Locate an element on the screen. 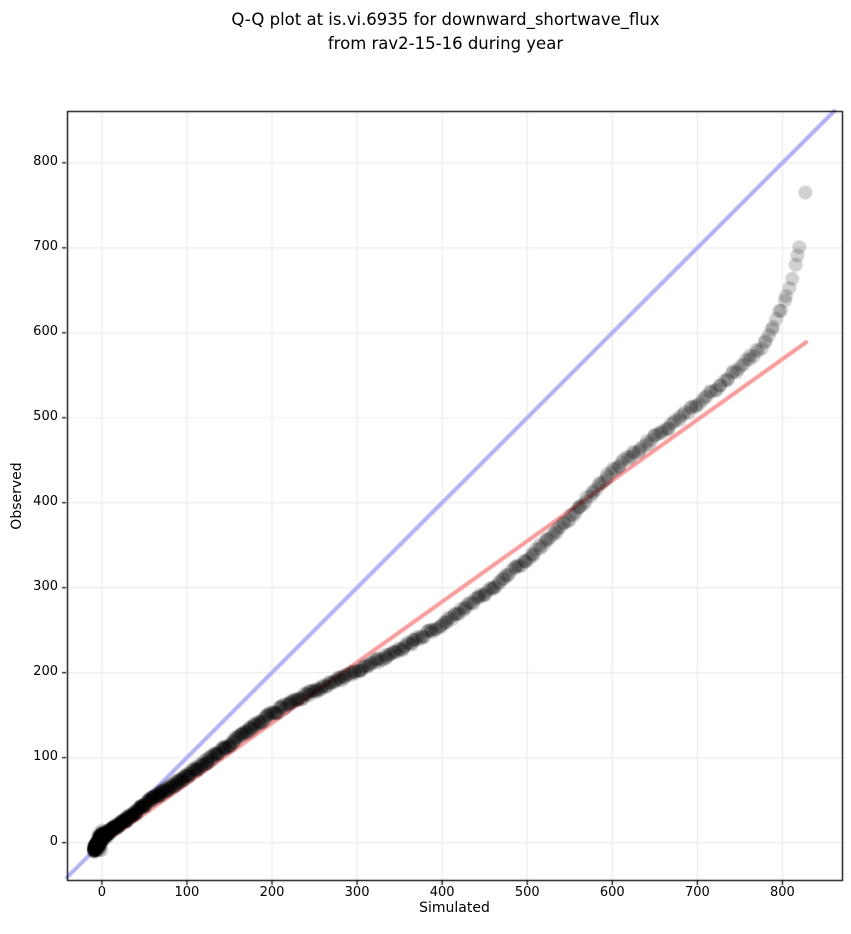 The width and height of the screenshot is (851, 934). y-tick-label-200: 200 is located at coordinates (45, 672).